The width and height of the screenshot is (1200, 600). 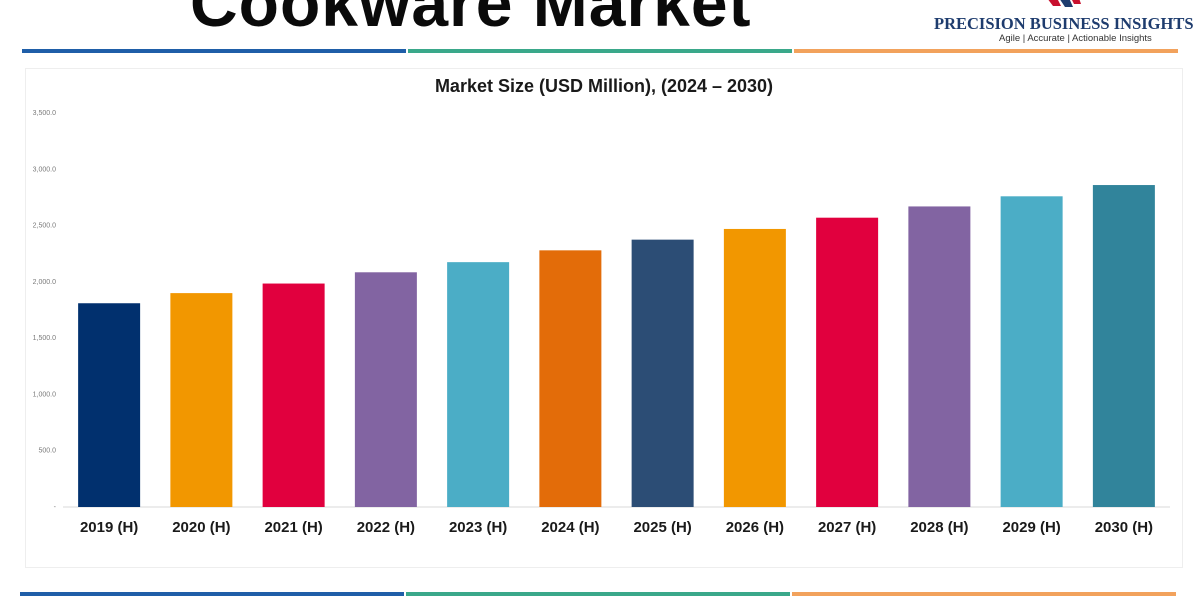 What do you see at coordinates (214, 51) in the screenshot?
I see `header-stripe-navy` at bounding box center [214, 51].